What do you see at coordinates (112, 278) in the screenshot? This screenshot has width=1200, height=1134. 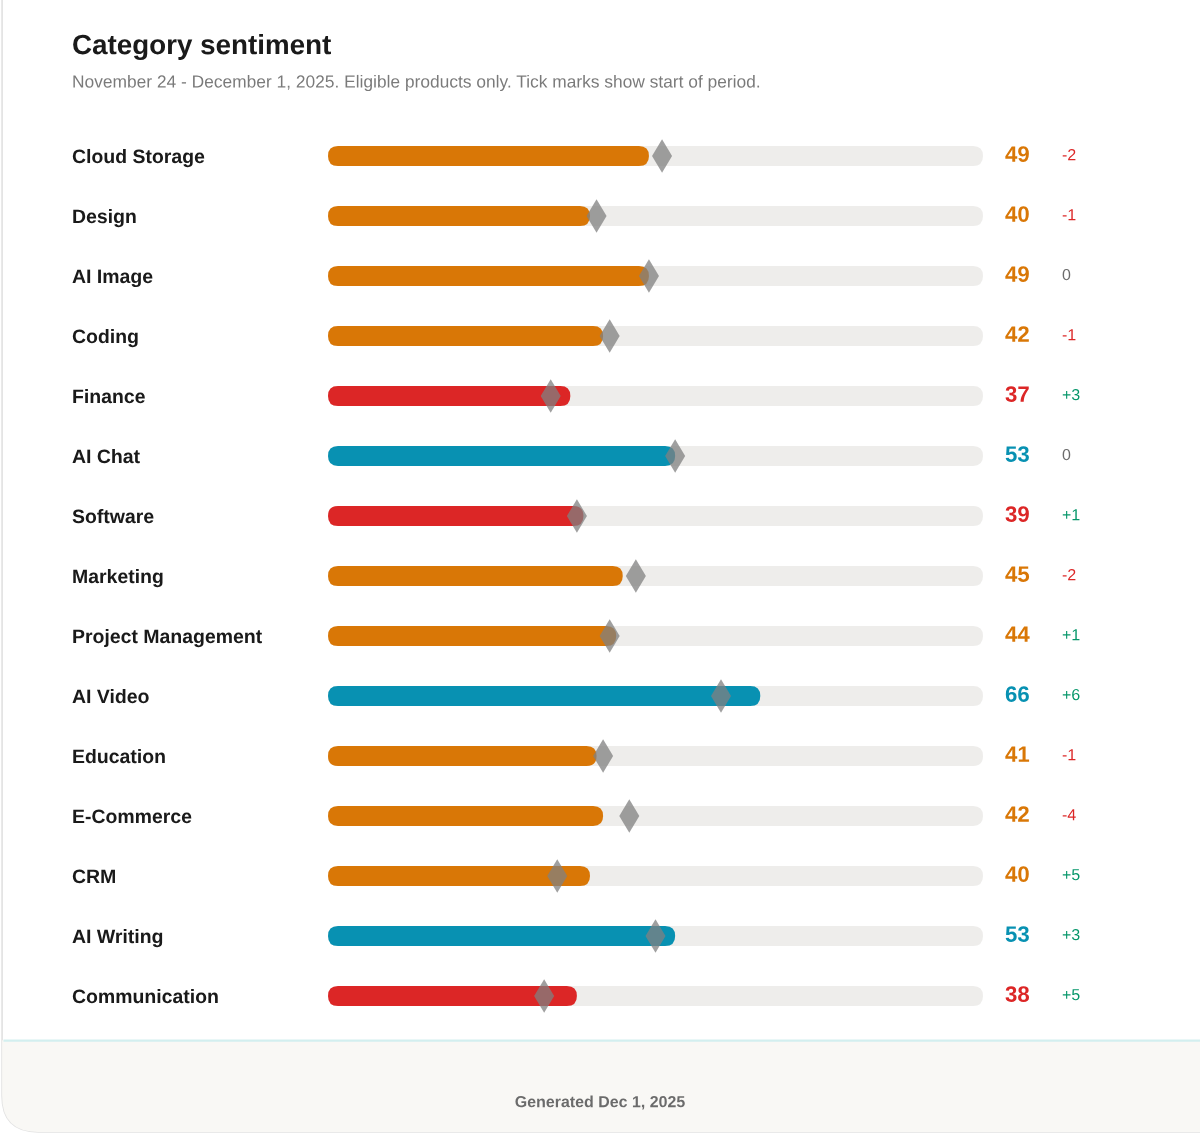 I see `y-tick-label: AI Image` at bounding box center [112, 278].